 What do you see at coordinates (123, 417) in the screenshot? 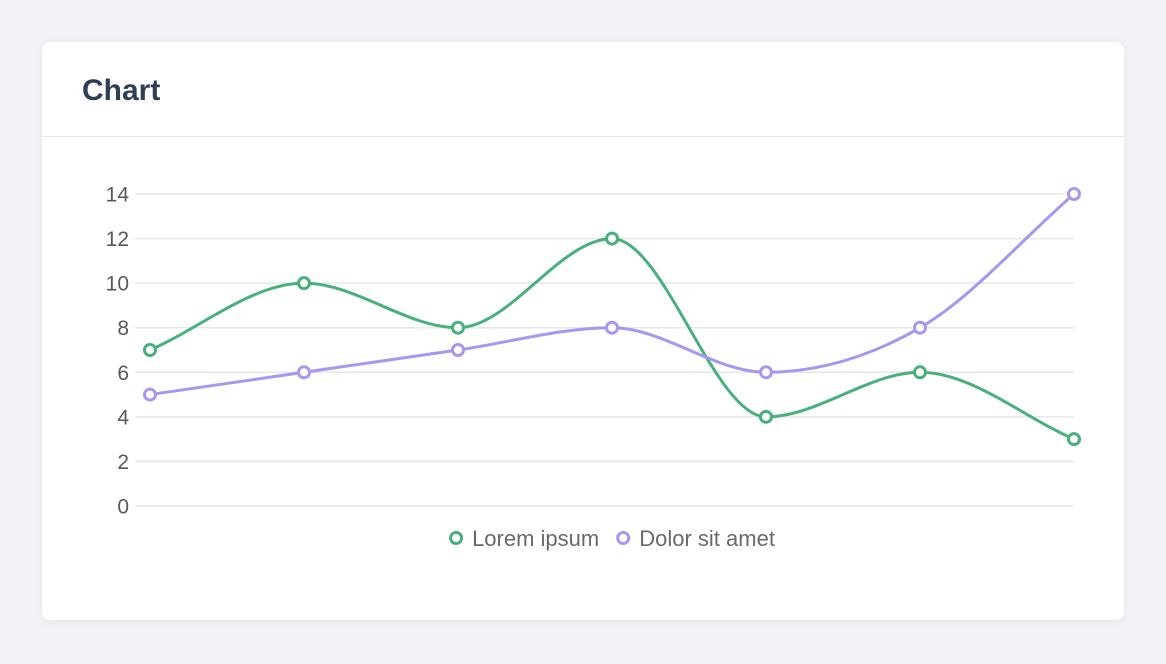
I see `y-tick-label: 4` at bounding box center [123, 417].